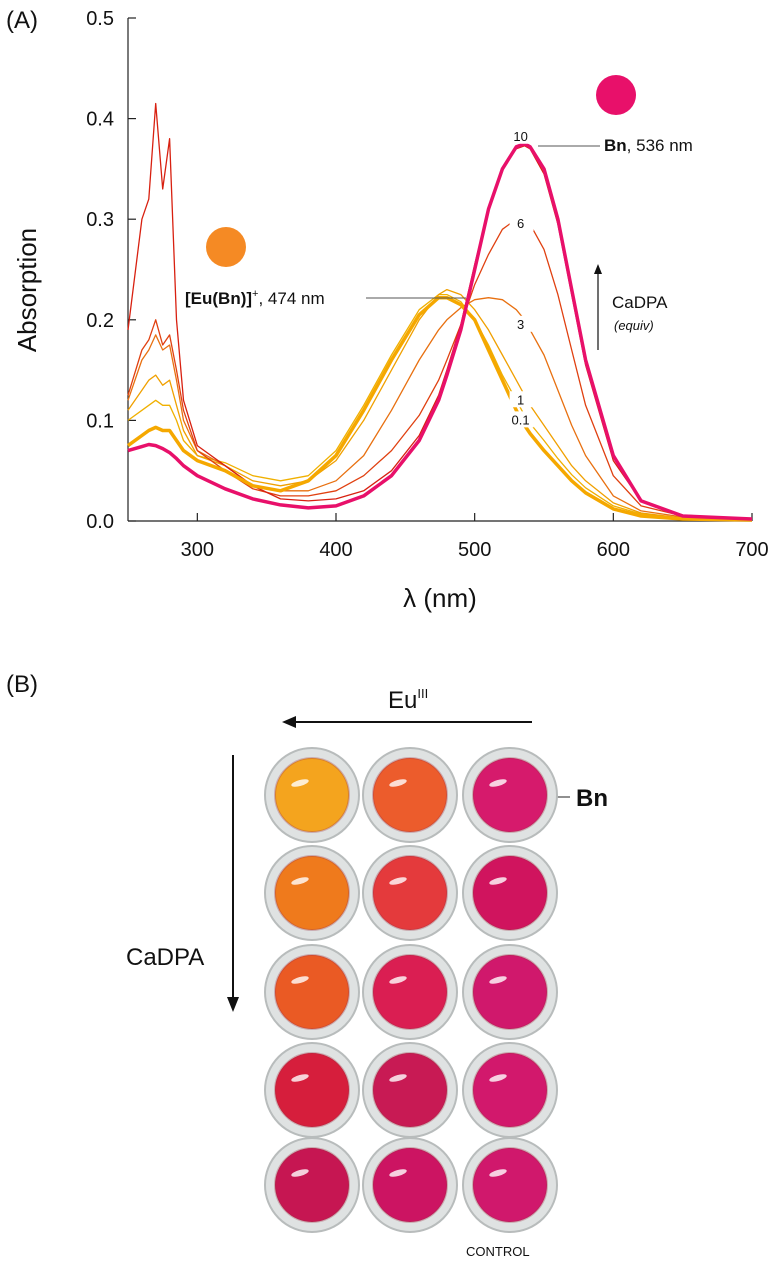  What do you see at coordinates (27, 290) in the screenshot?
I see `y-axis-label: Absorption` at bounding box center [27, 290].